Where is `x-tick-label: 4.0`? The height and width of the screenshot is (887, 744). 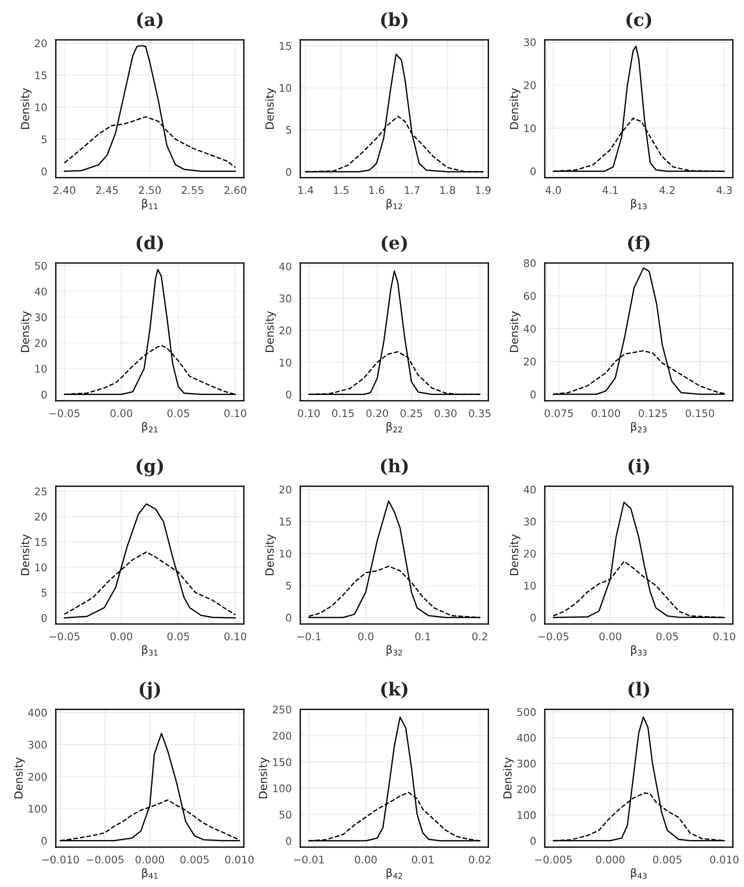
x-tick-label: 4.0 is located at coordinates (553, 190).